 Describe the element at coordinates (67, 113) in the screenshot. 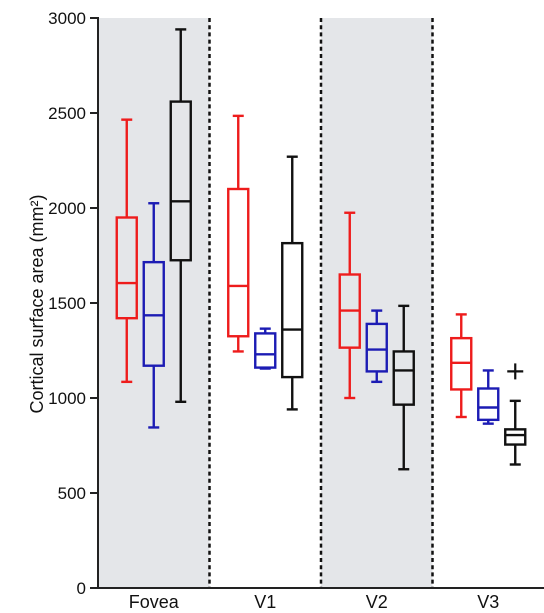

I see `y-tick-label: 2500` at that location.